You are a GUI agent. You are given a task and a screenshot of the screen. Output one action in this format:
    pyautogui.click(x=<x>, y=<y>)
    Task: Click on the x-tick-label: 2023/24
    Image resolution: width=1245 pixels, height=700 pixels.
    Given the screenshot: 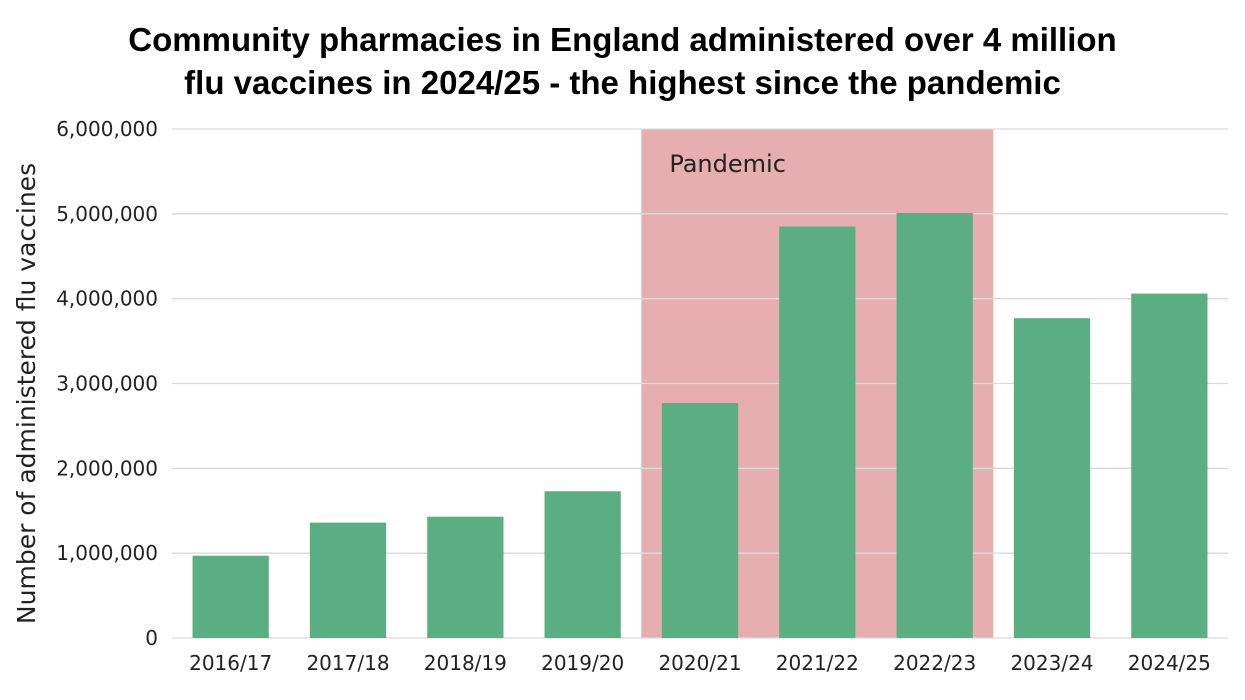 What is the action you would take?
    pyautogui.click(x=1051, y=663)
    